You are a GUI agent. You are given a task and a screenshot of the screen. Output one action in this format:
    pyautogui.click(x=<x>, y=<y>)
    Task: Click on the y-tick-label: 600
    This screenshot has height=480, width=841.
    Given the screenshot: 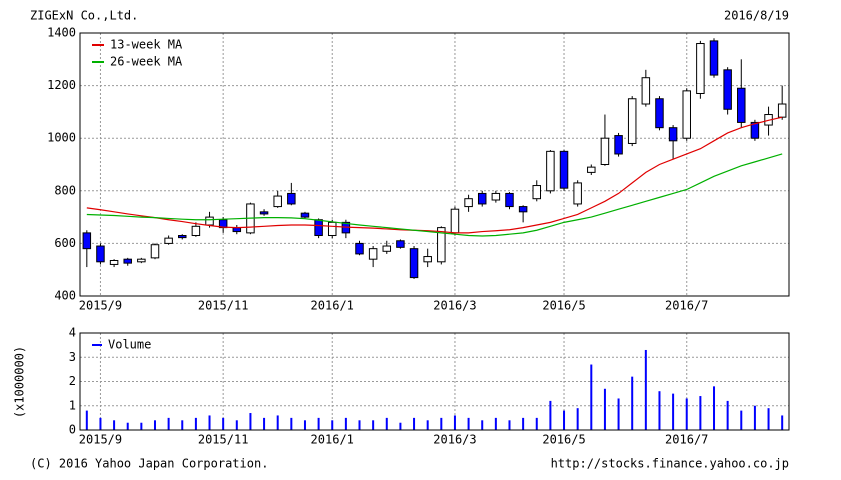 What is the action you would take?
    pyautogui.click(x=65, y=243)
    